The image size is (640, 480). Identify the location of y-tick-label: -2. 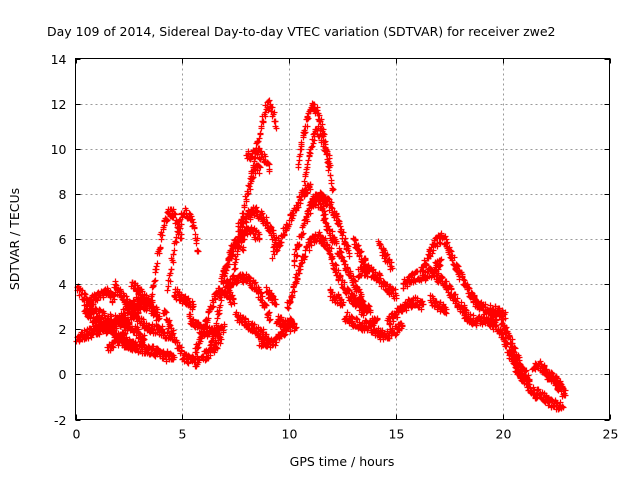
(60, 420).